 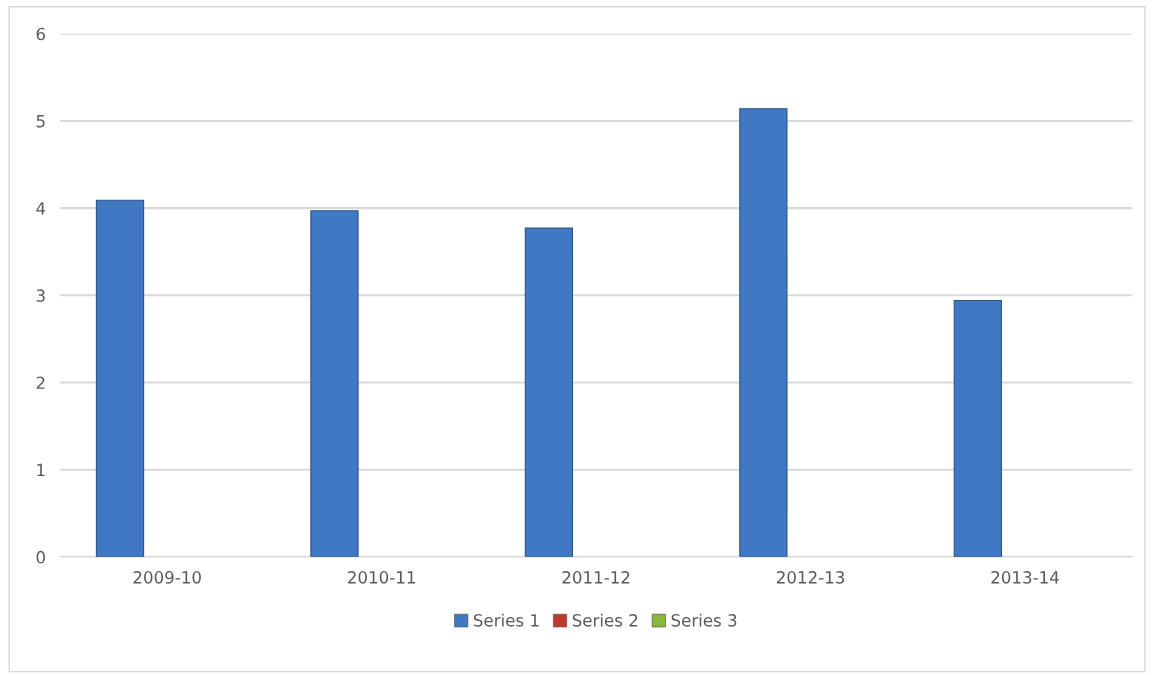 What do you see at coordinates (40, 557) in the screenshot?
I see `y-tick-label: 0` at bounding box center [40, 557].